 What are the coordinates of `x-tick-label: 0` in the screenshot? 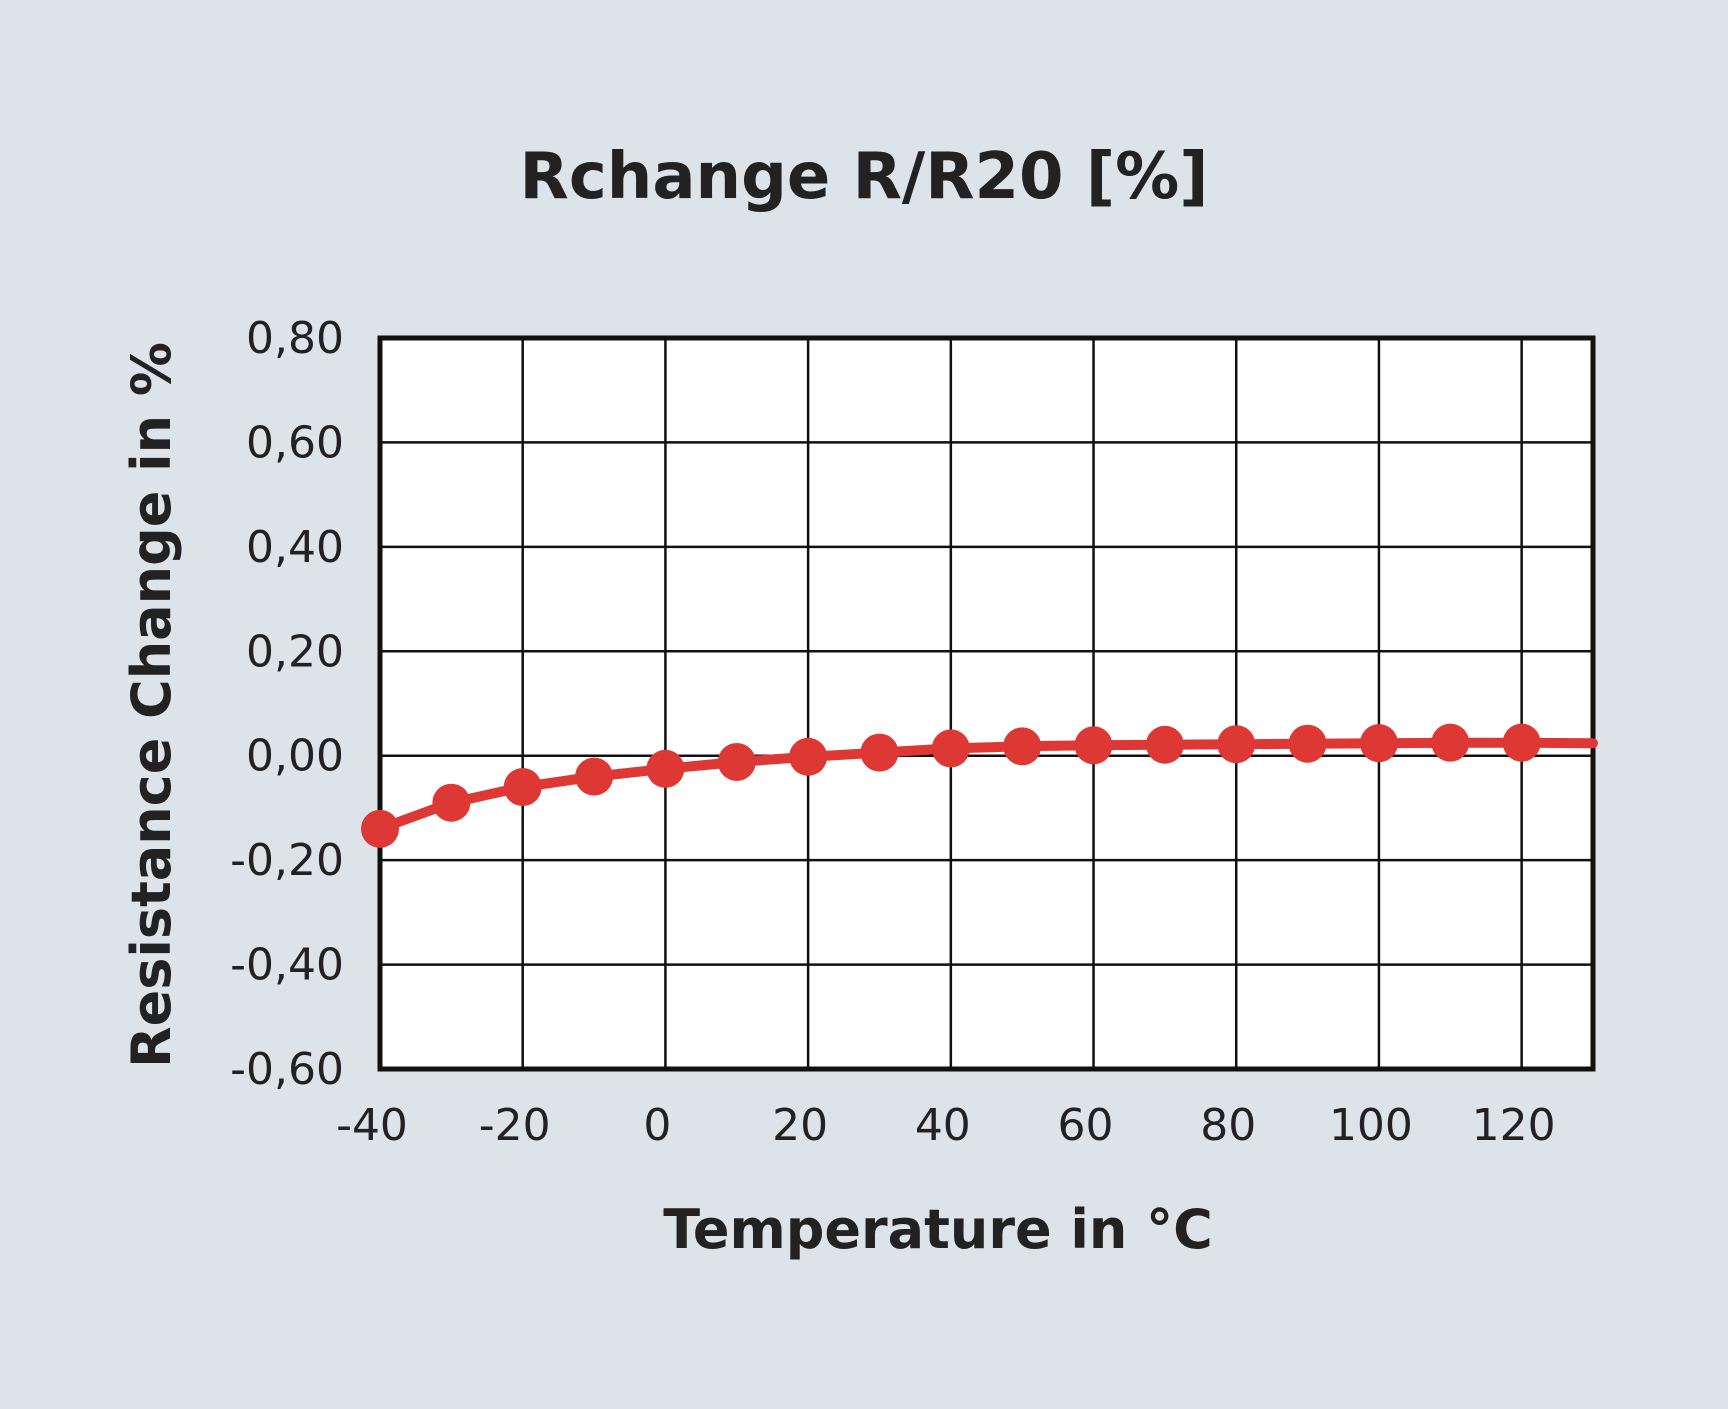 It's located at (657, 1125).